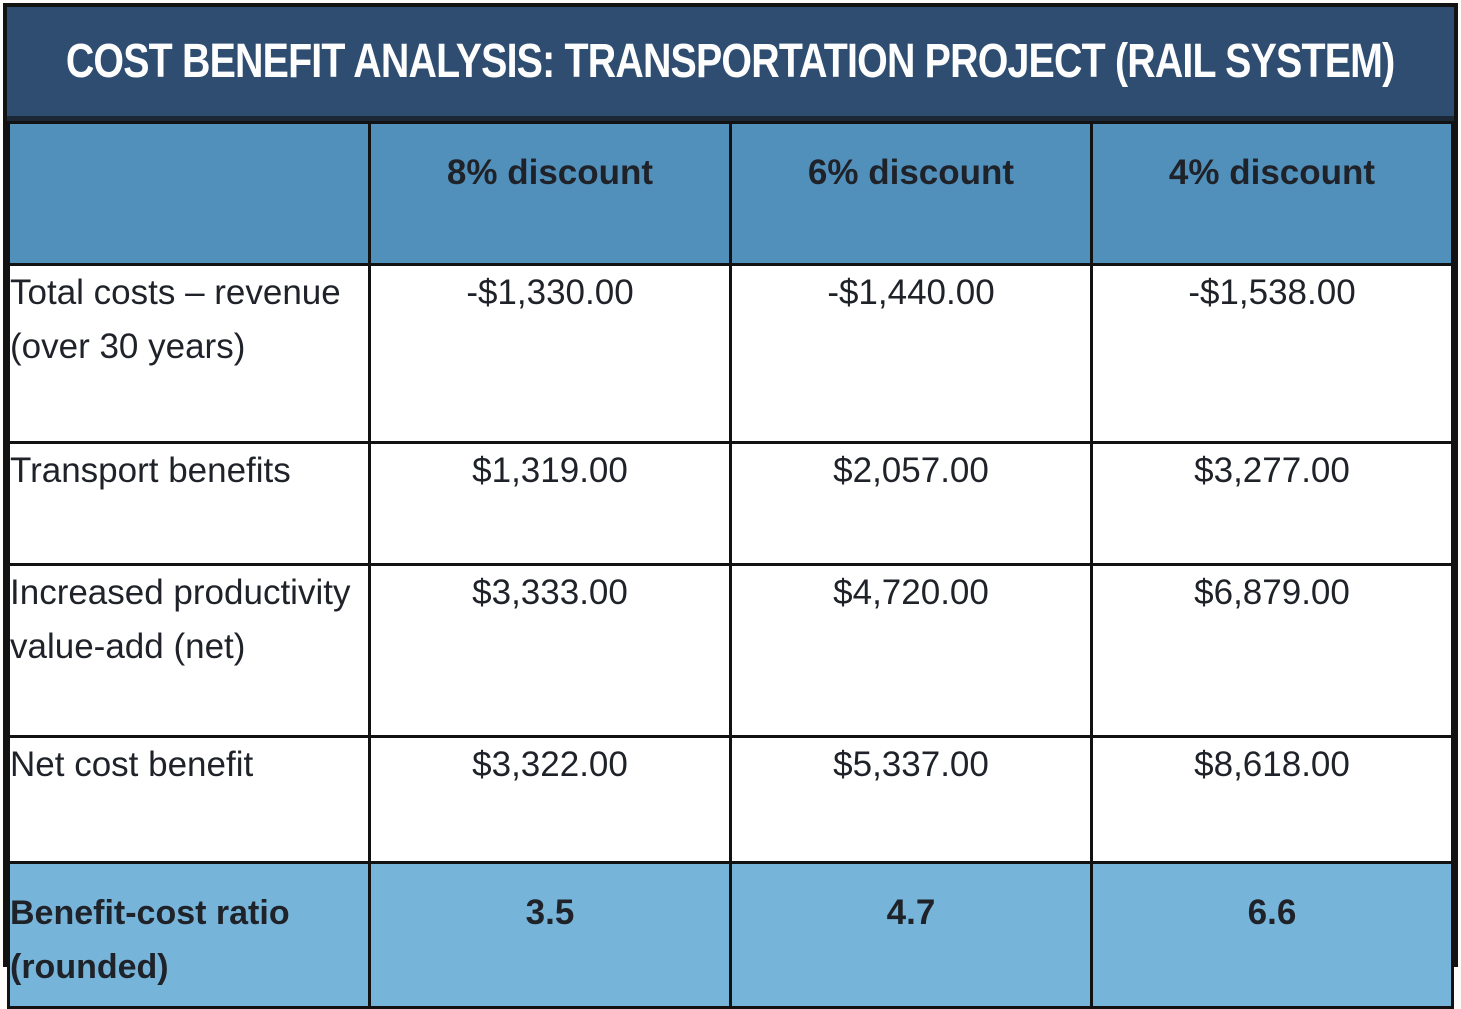  I want to click on ratio-8pct-value: 3.5, so click(550, 935).